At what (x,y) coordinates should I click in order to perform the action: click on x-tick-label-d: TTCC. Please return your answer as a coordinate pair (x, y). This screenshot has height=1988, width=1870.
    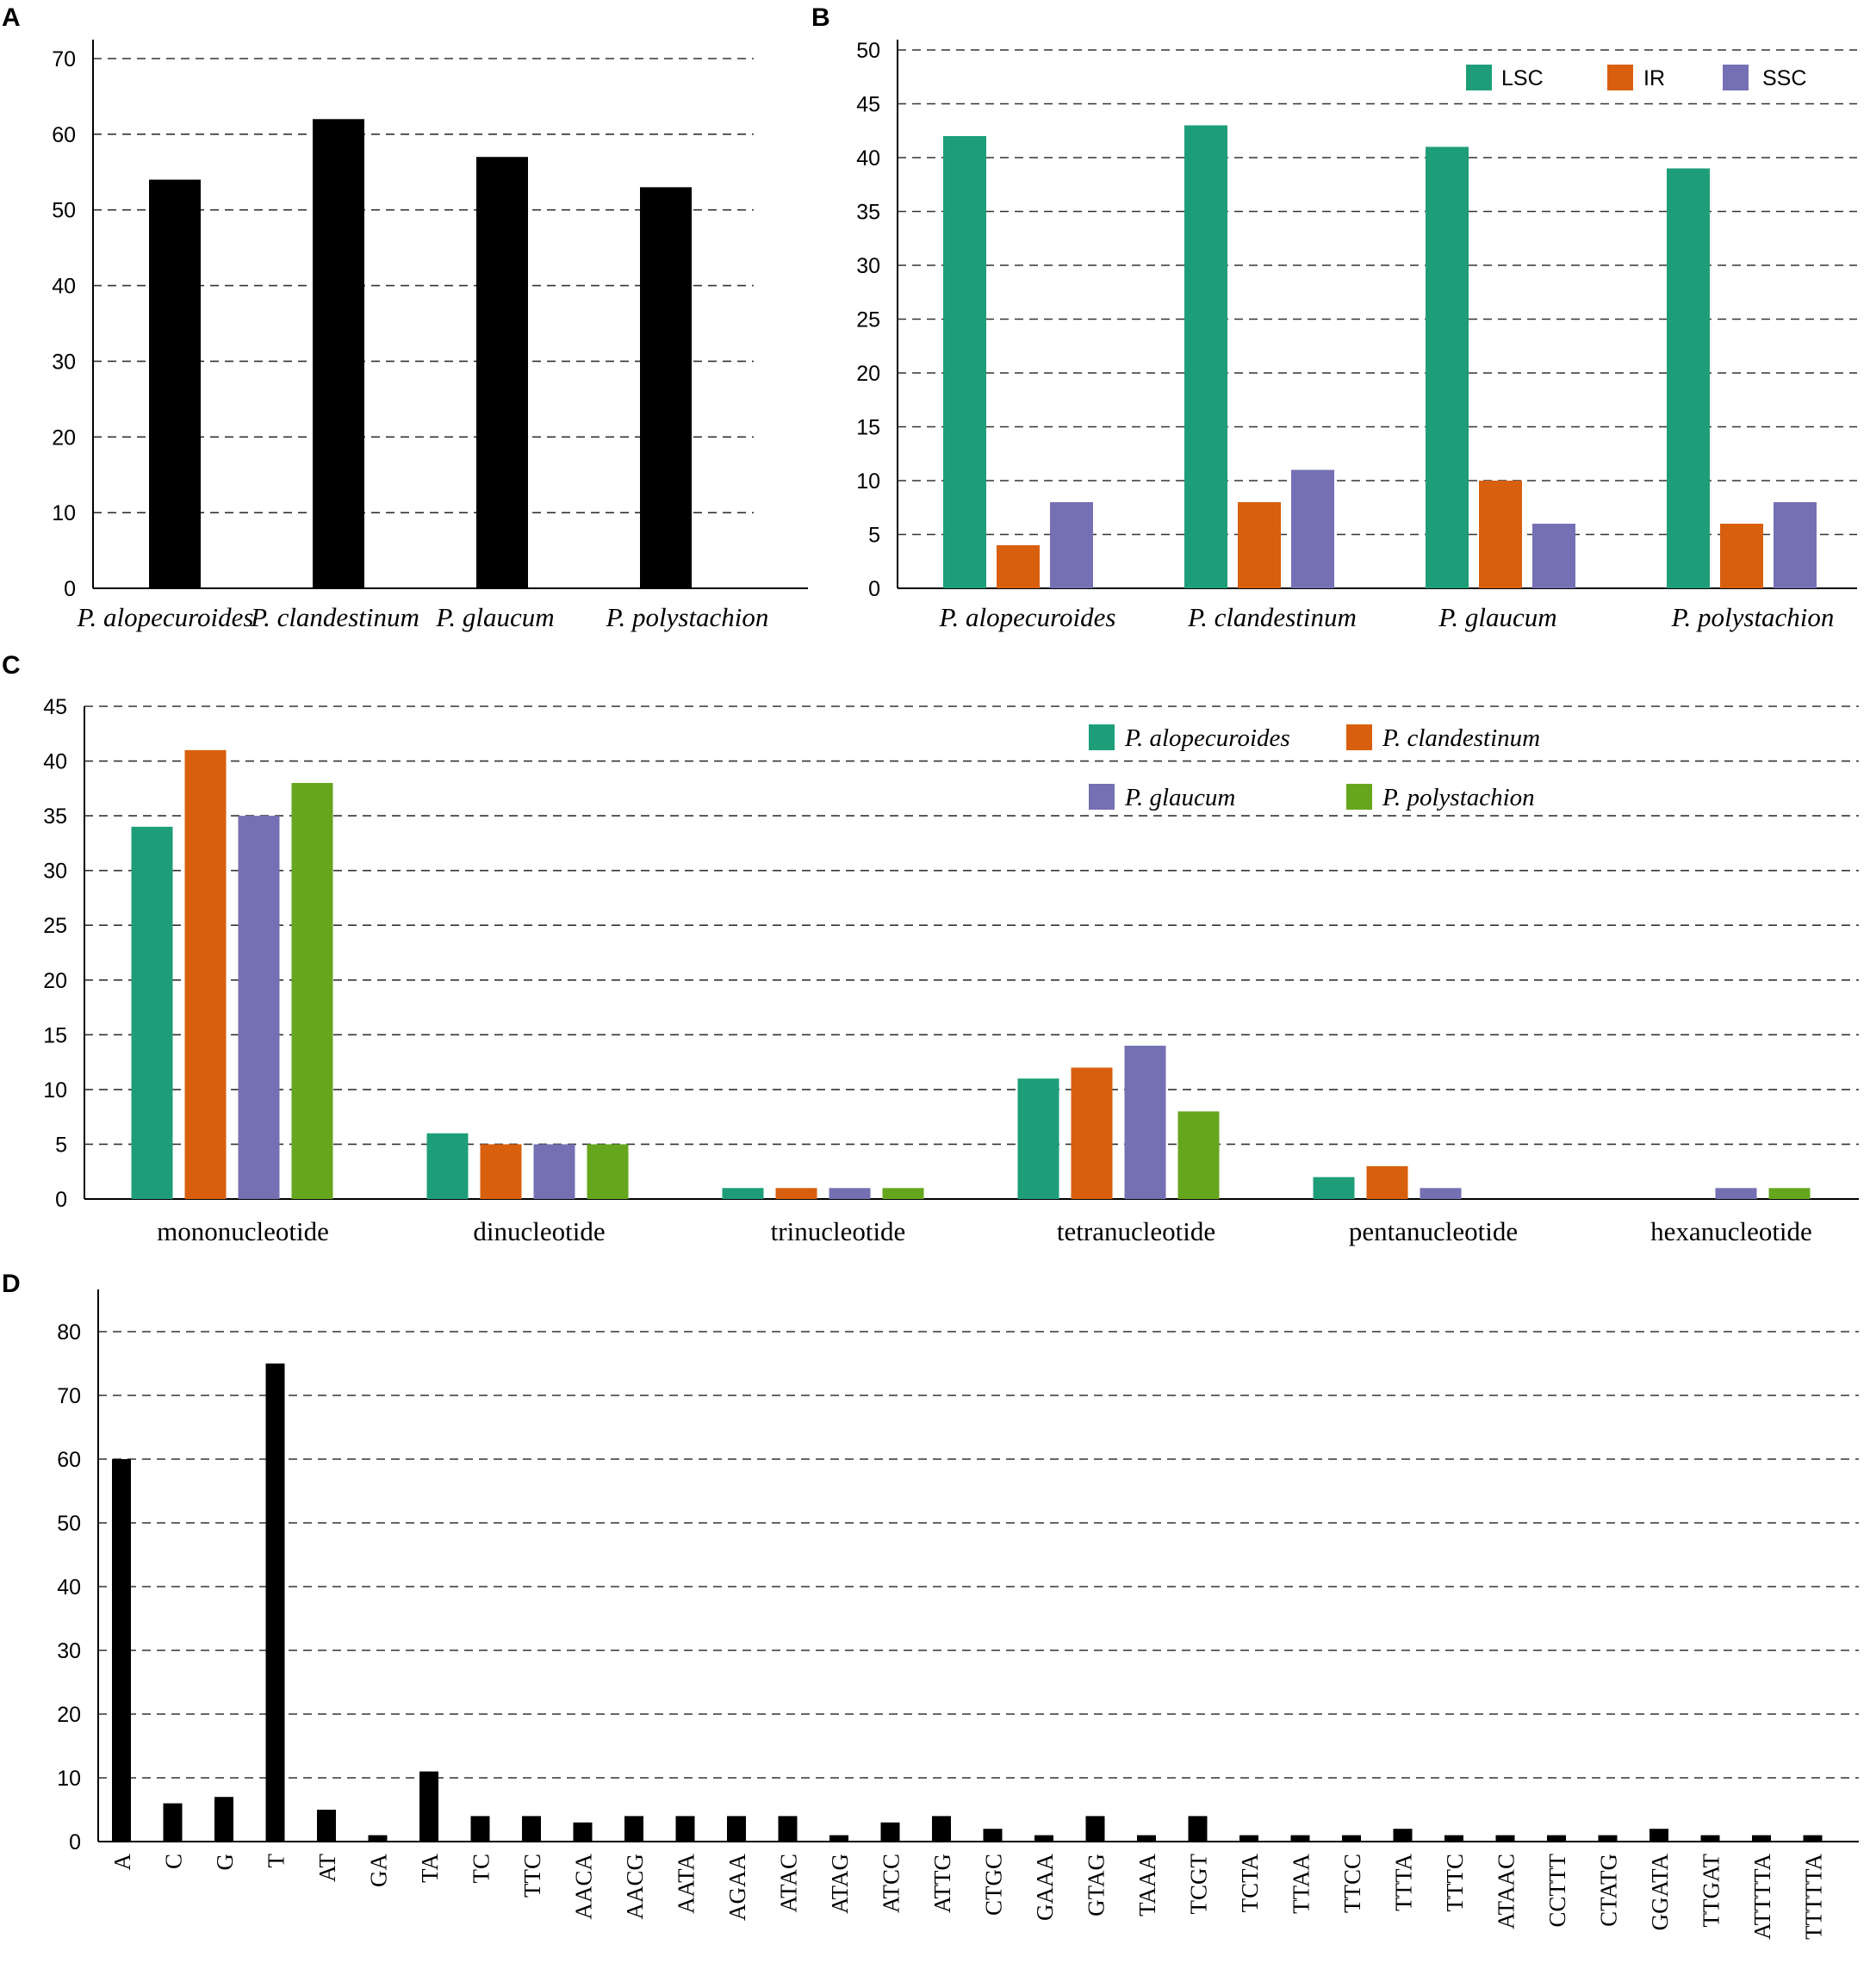
    Looking at the image, I should click on (1352, 1883).